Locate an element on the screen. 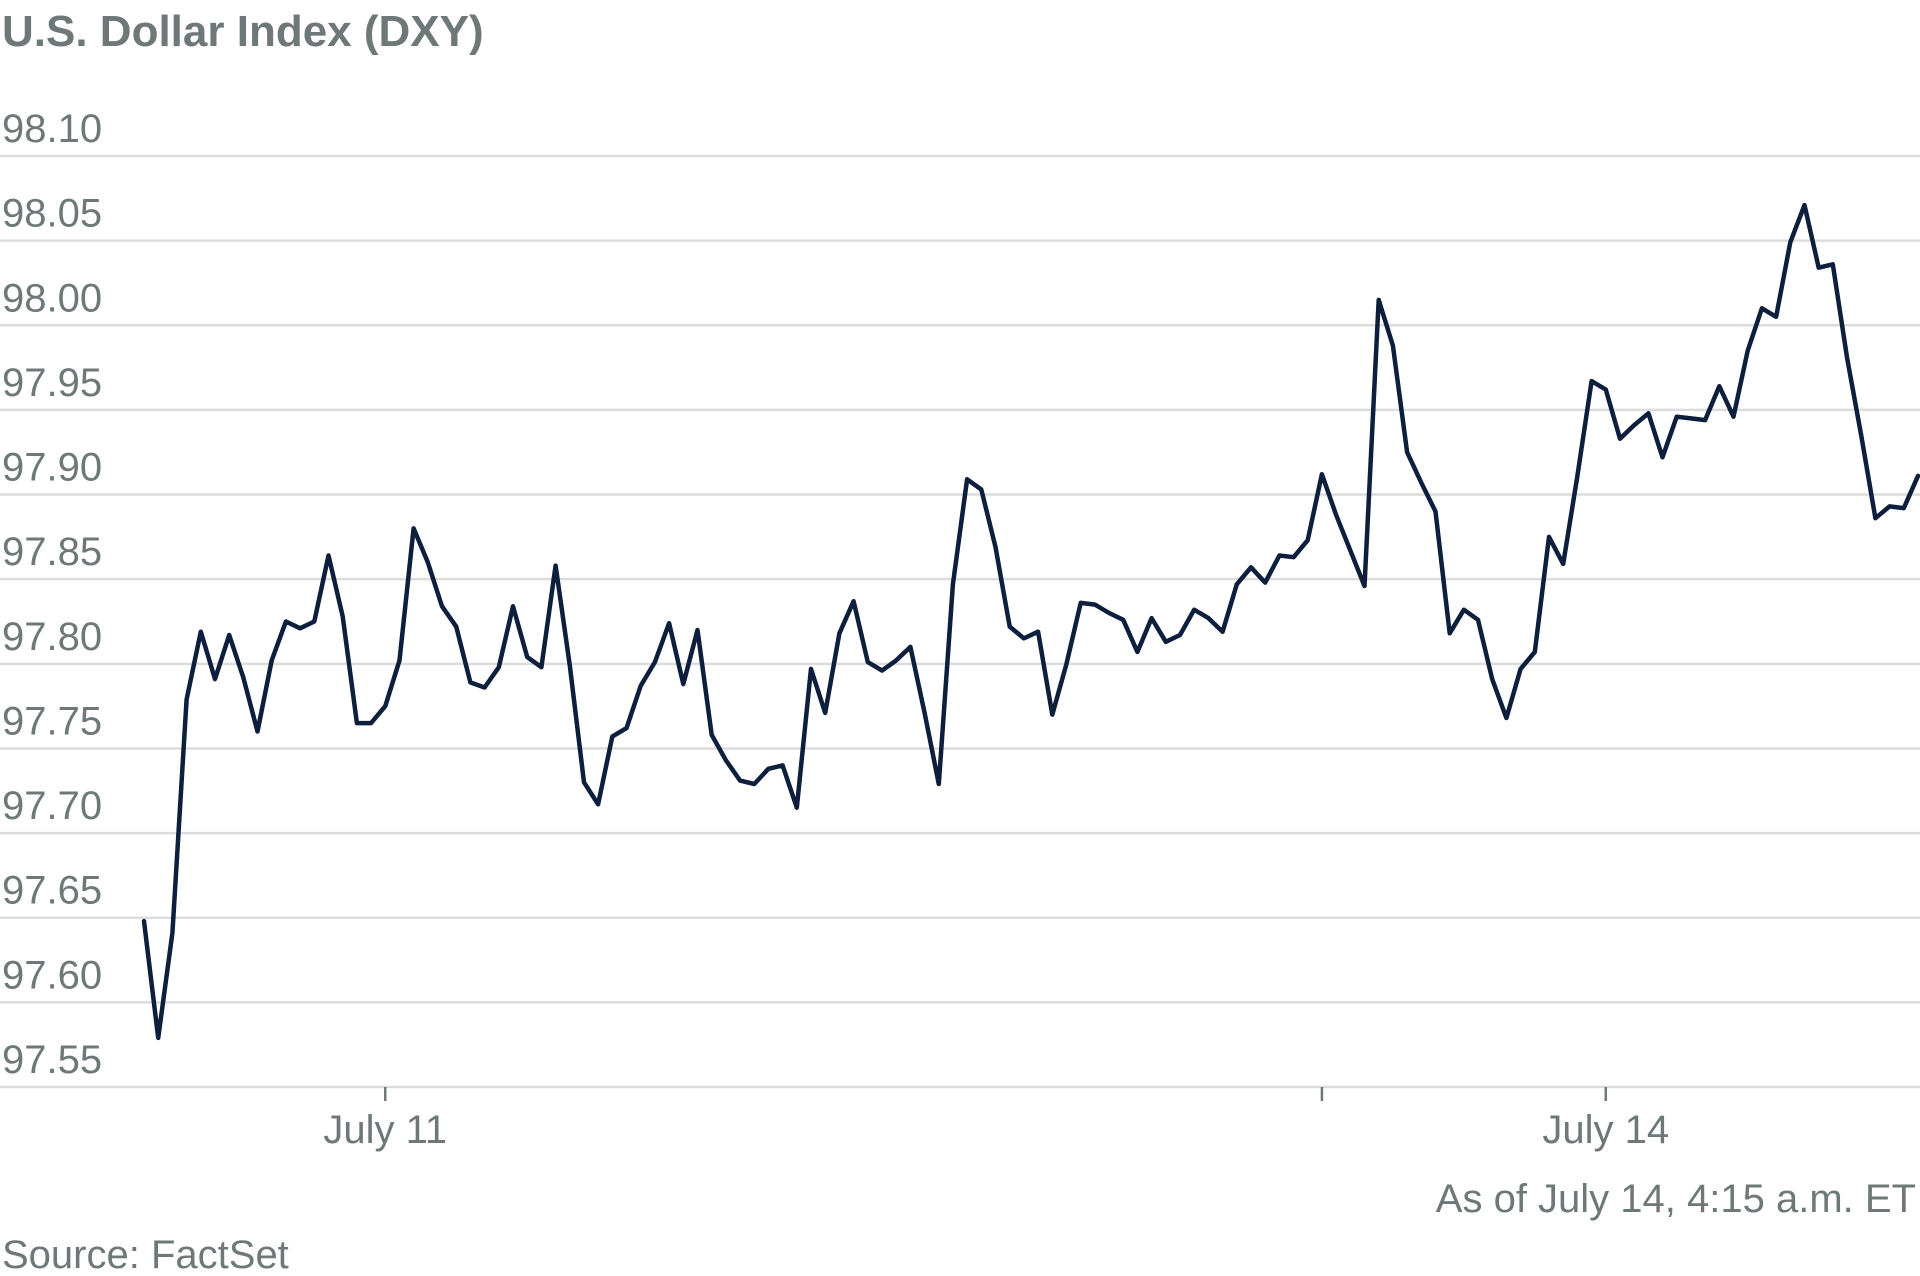  y-tick-label: 97.85 is located at coordinates (52, 552).